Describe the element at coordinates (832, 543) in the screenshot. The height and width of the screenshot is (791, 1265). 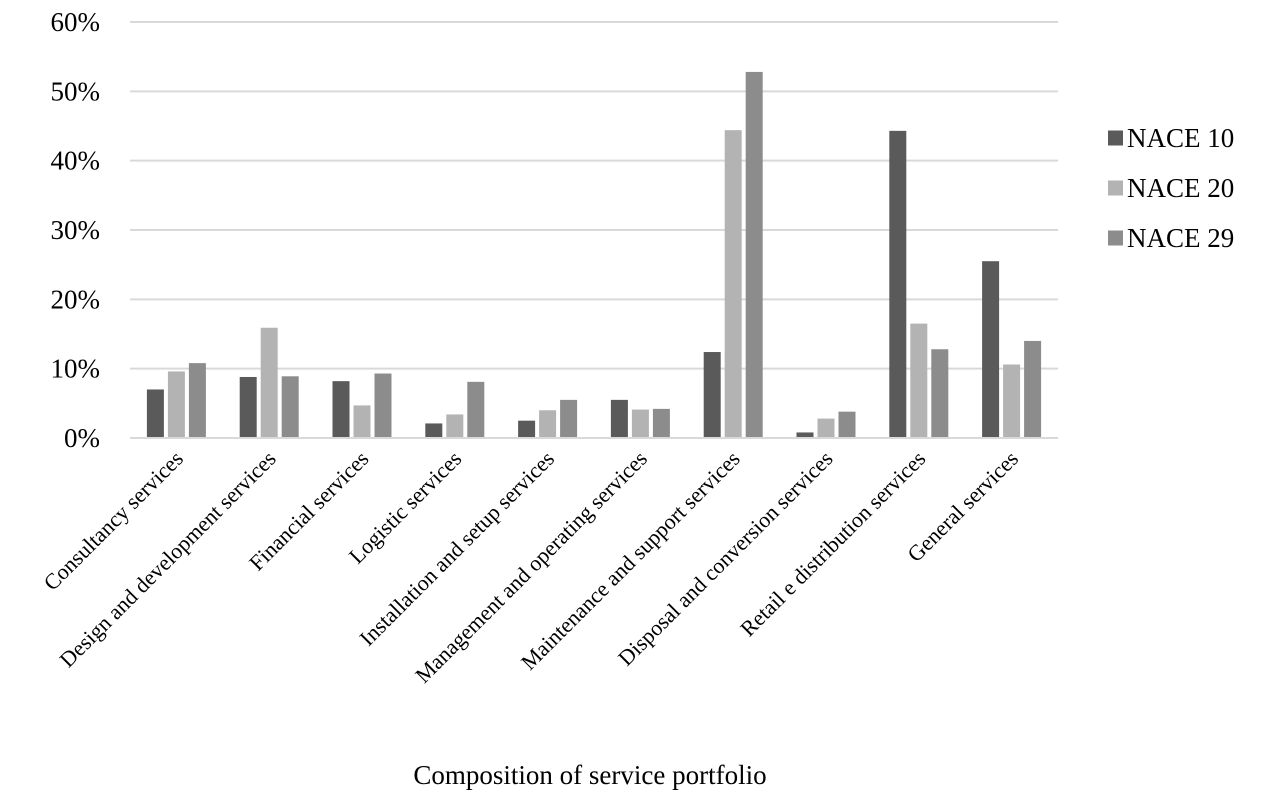
I see `category-label: Retail e distribution services` at that location.